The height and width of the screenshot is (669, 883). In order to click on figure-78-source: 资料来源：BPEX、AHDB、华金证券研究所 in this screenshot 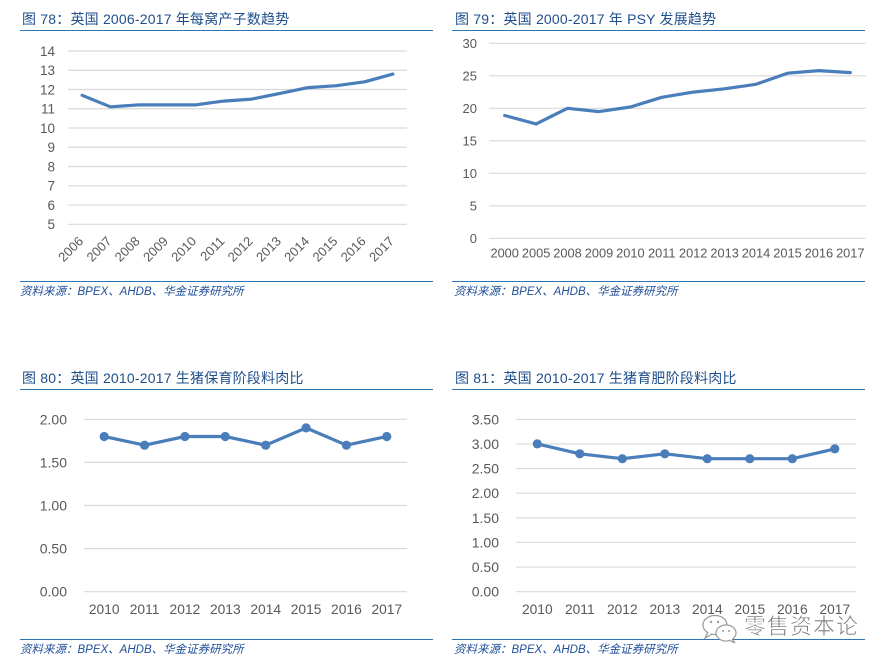, I will do `click(132, 292)`.